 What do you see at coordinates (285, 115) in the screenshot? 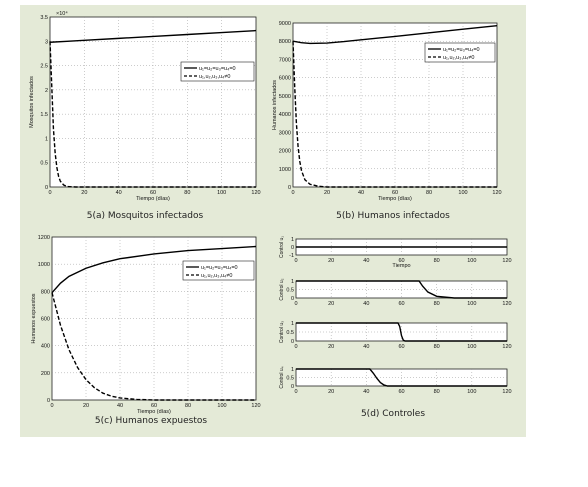
I see `chart-b-ytick-label: 4000` at bounding box center [285, 115].